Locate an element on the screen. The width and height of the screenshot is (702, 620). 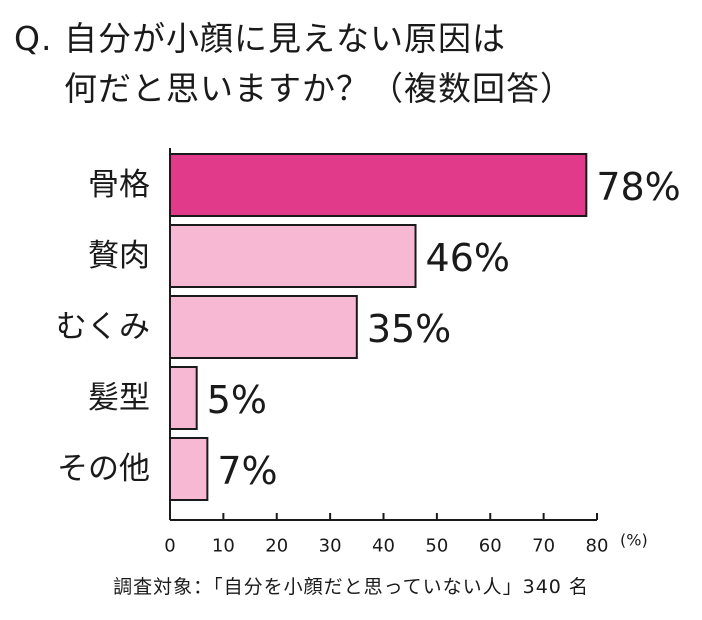
survey-footnote: 調査対象：「自分を小顔だと思っていない人」340 名 is located at coordinates (351, 587).